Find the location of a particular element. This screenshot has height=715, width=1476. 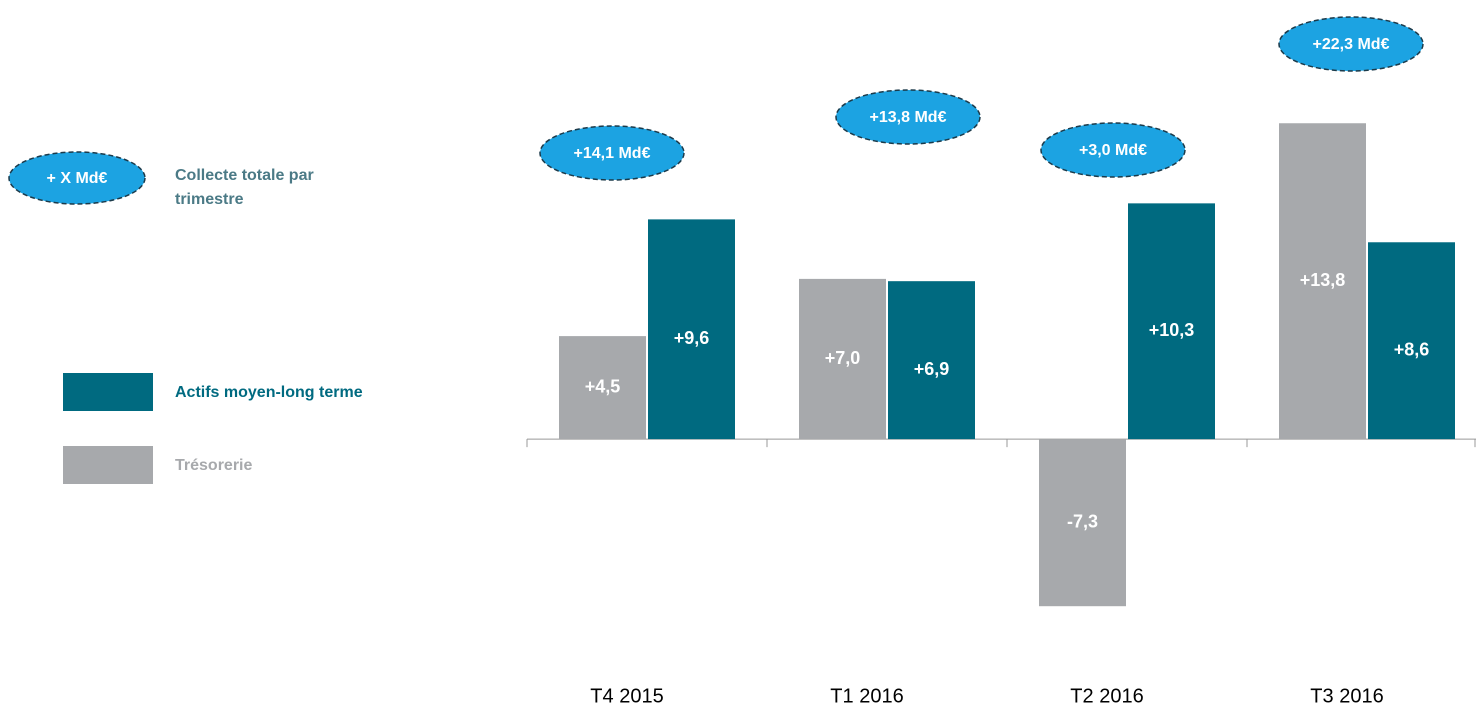

total-label: +14,1 Md€ is located at coordinates (612, 153).